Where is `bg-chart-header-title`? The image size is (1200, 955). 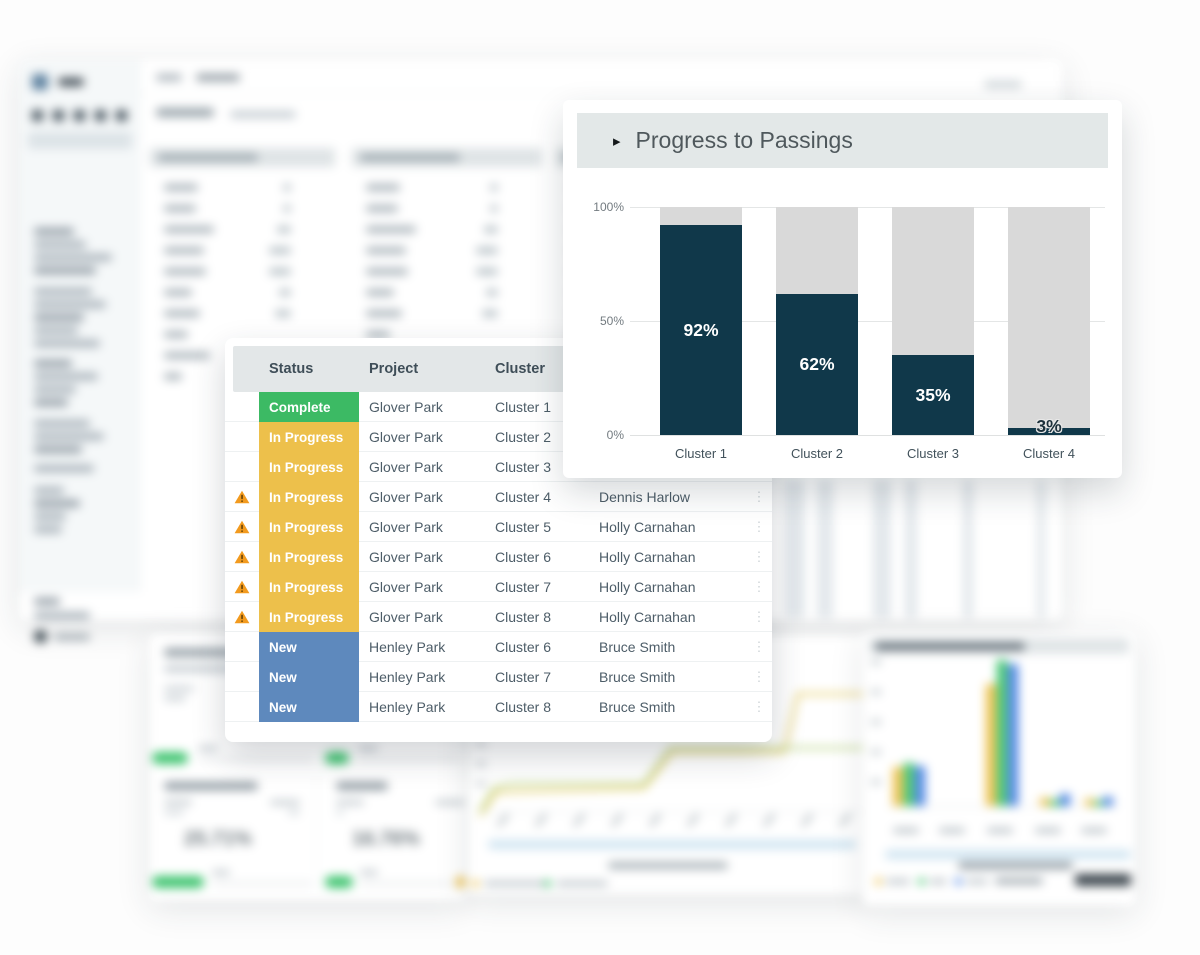 bg-chart-header-title is located at coordinates (950, 646).